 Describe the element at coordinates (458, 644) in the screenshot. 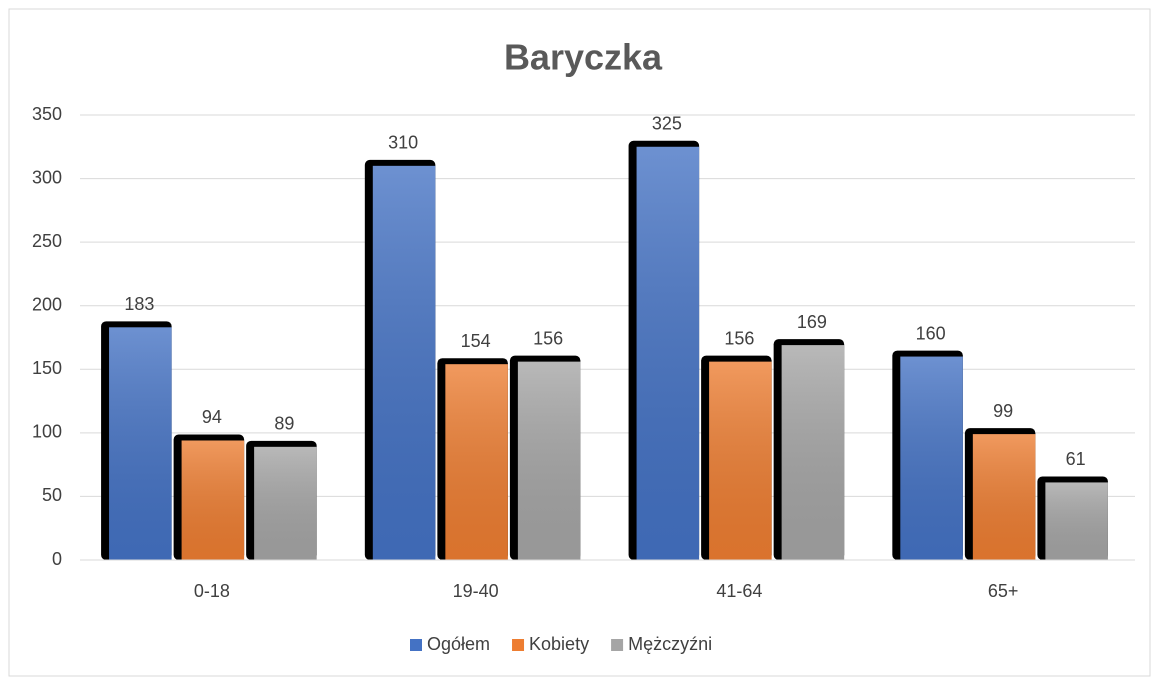

I see `legend-label: Ogółem` at that location.